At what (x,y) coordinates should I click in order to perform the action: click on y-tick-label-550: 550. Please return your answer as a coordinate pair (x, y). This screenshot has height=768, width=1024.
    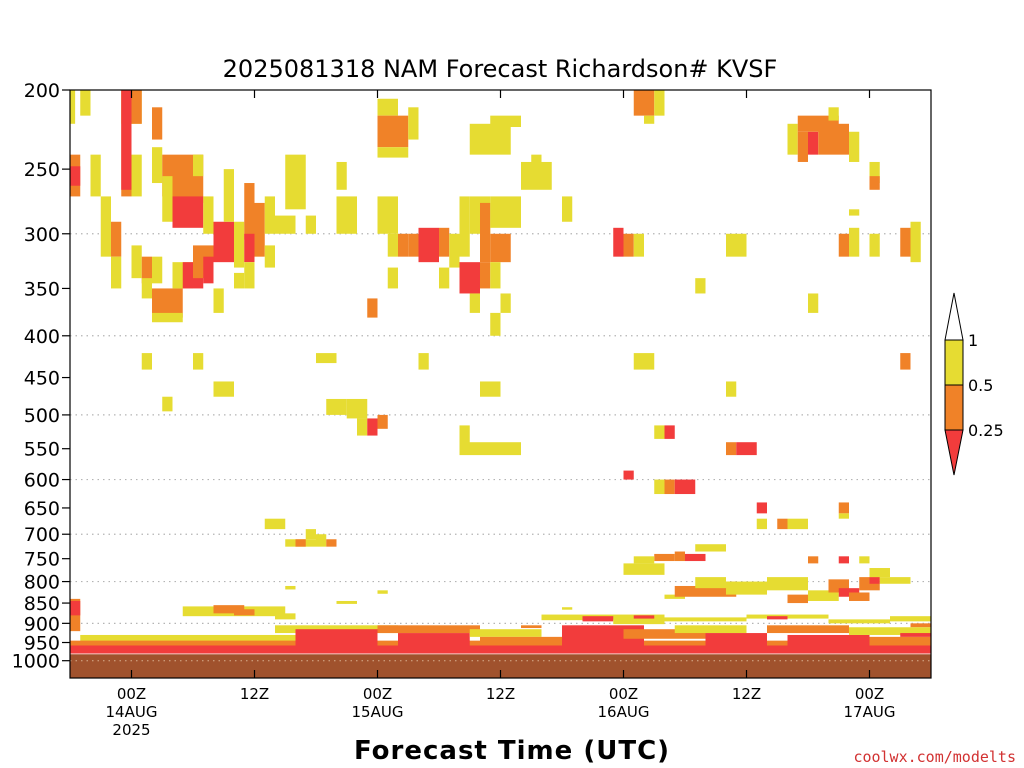
    Looking at the image, I should click on (42, 450).